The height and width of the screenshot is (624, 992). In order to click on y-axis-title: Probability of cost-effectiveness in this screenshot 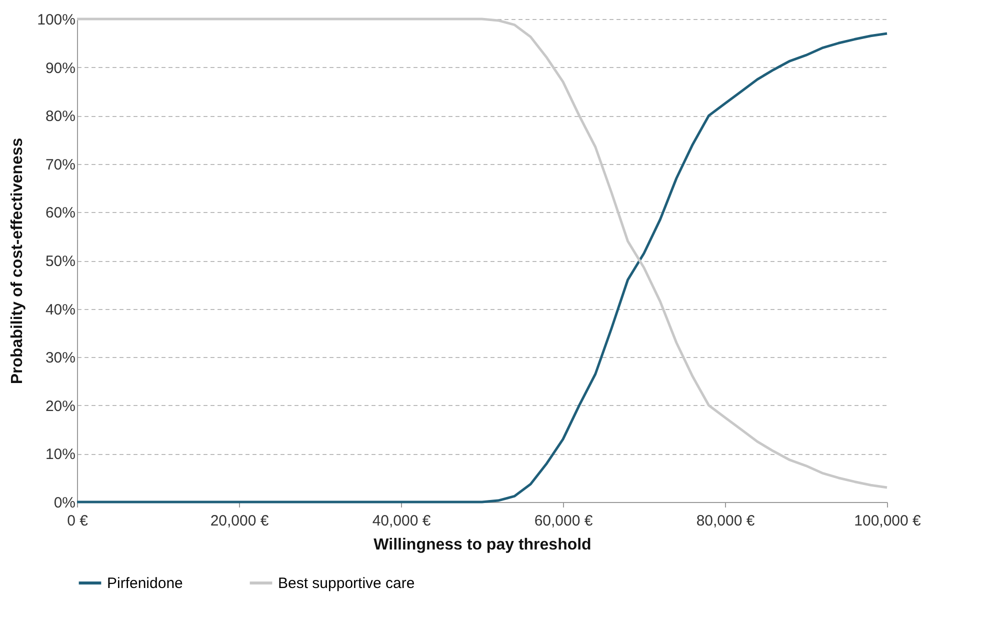, I will do `click(17, 261)`.